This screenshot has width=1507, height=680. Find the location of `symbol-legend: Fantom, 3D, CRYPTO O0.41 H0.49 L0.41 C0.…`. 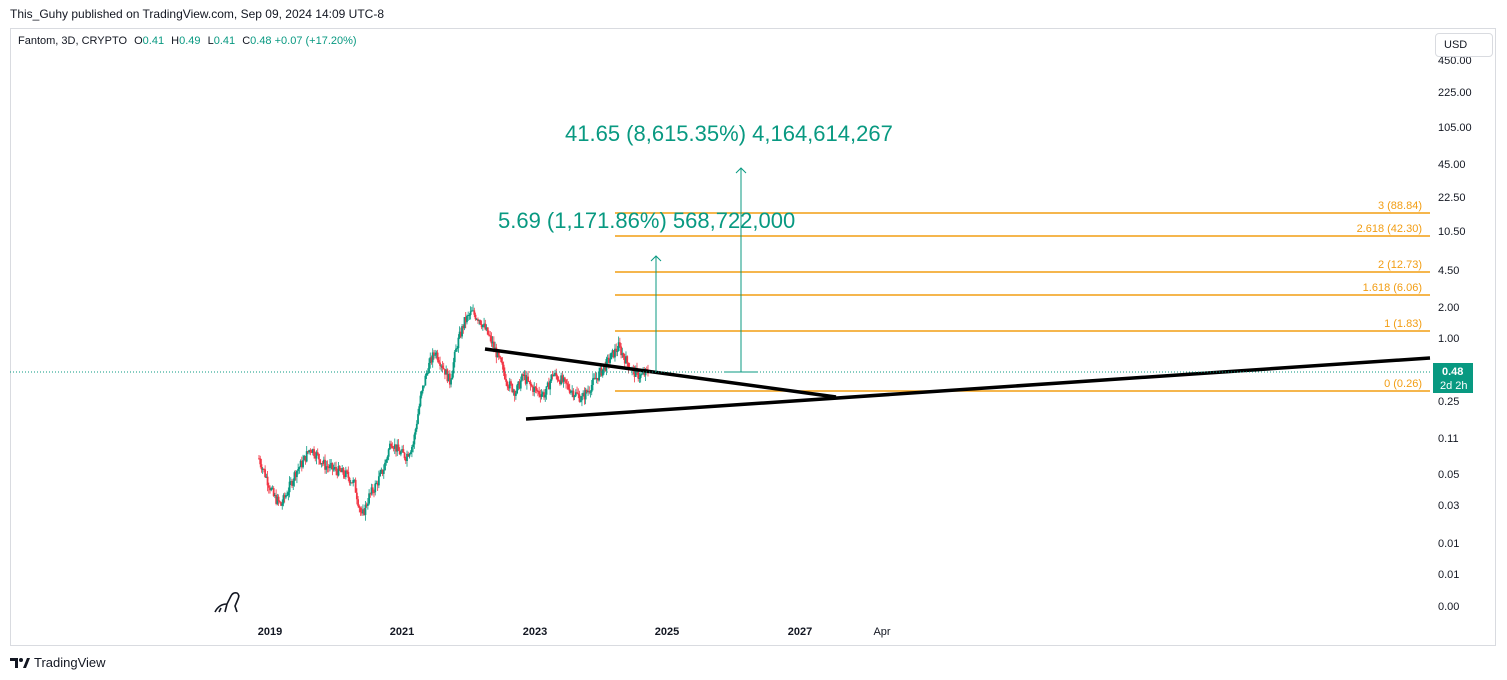

symbol-legend: Fantom, 3D, CRYPTO O0.41 H0.49 L0.41 C0.… is located at coordinates (187, 41).